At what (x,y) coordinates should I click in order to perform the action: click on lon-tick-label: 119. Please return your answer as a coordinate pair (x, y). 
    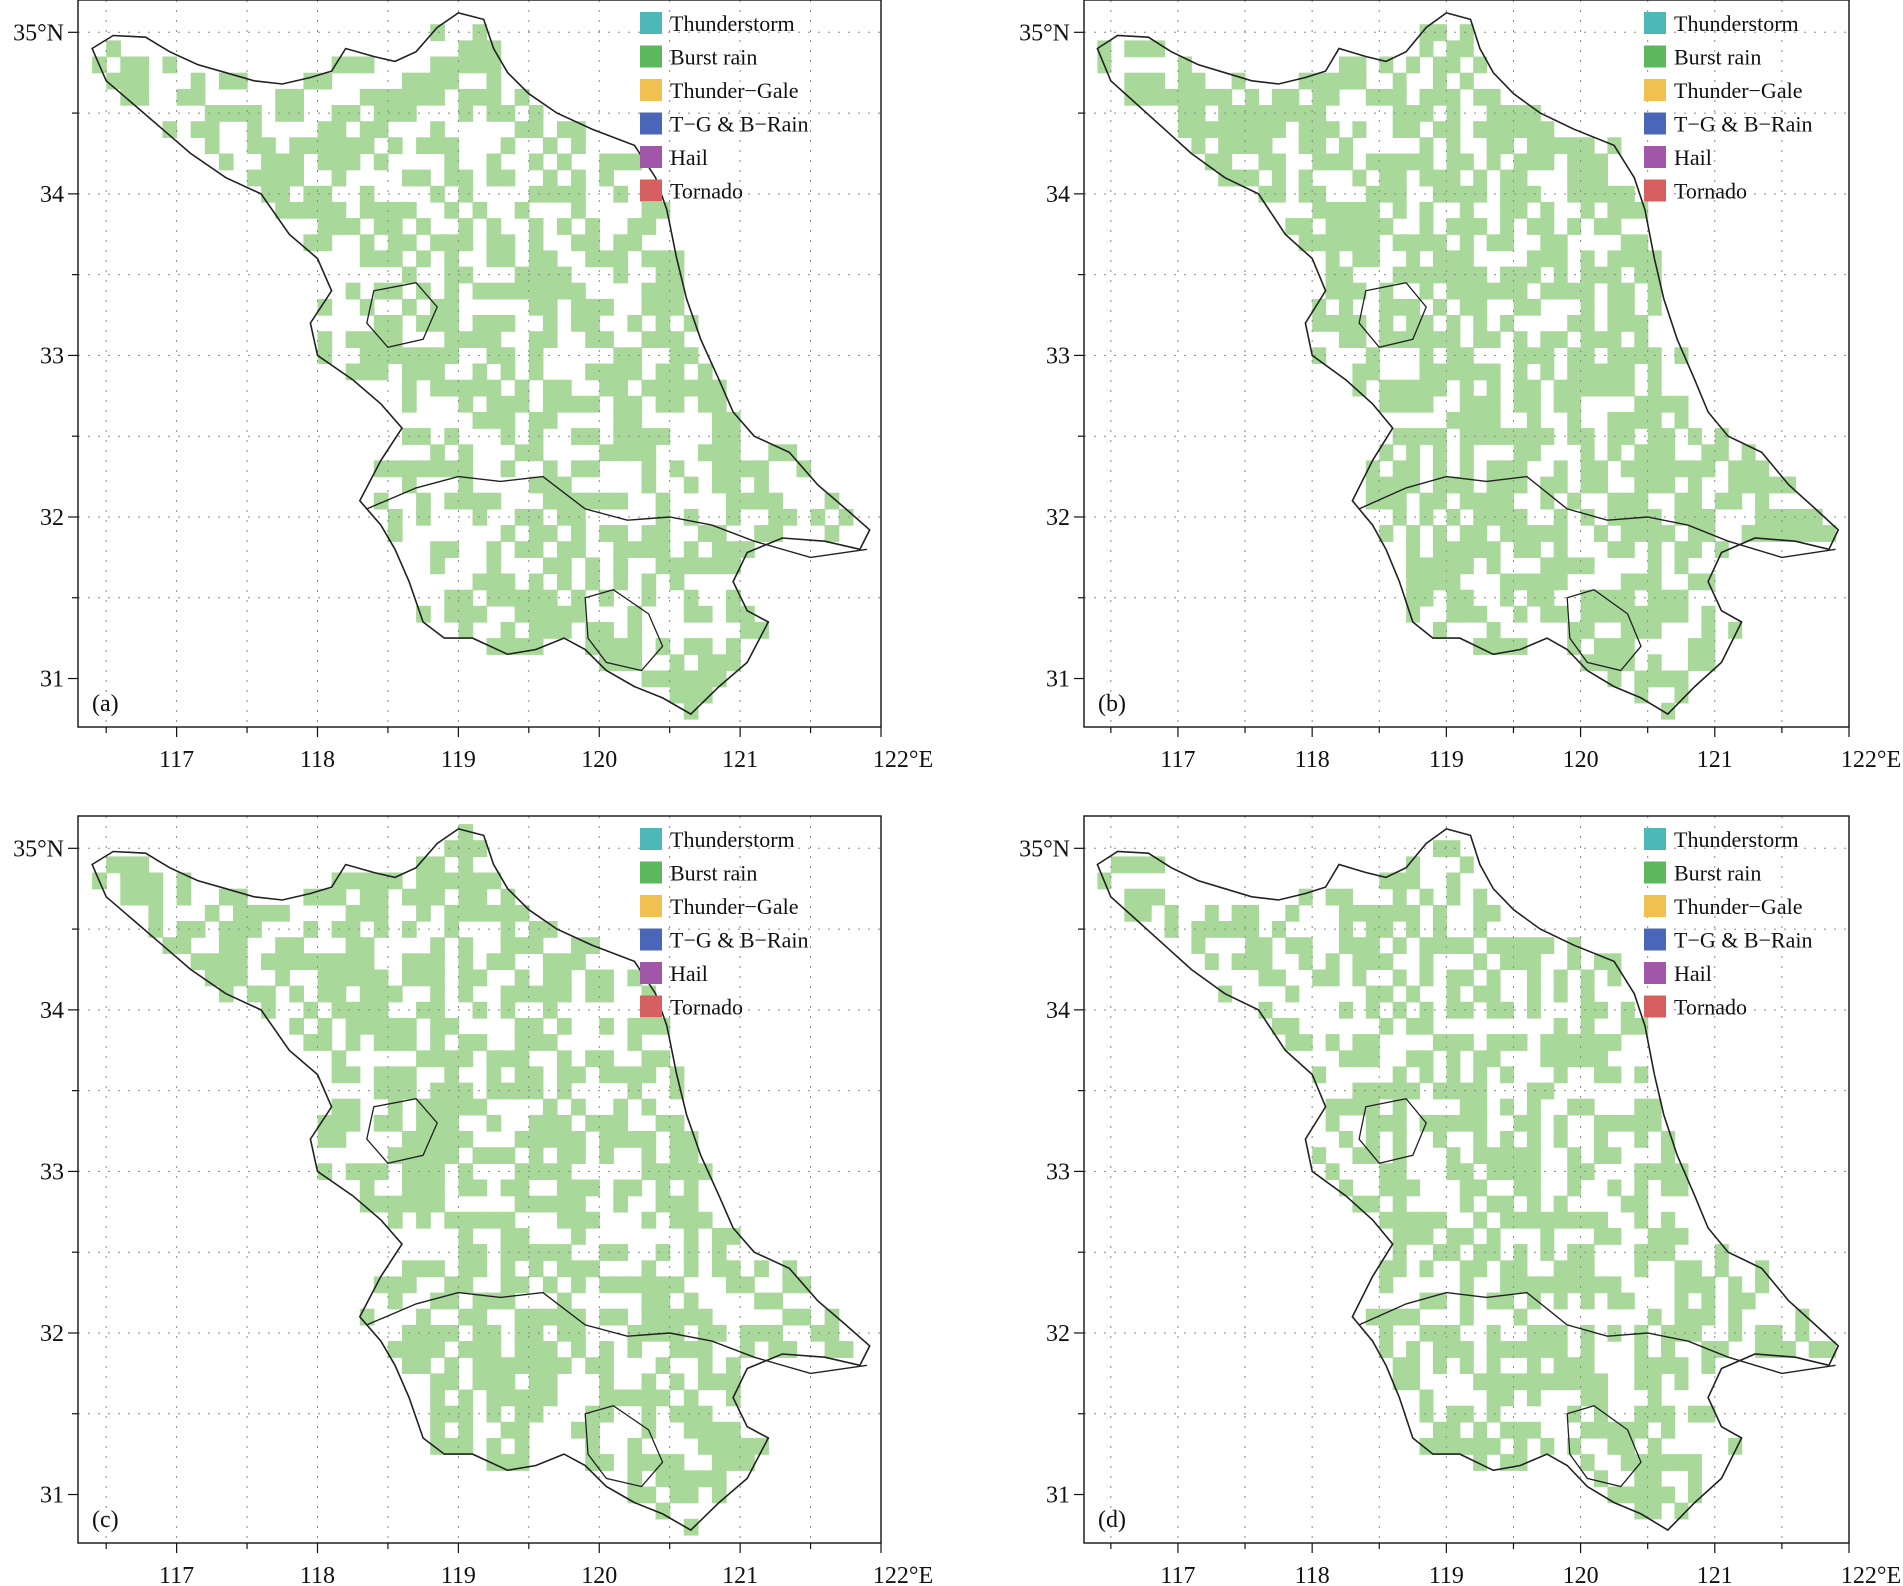
    Looking at the image, I should click on (458, 760).